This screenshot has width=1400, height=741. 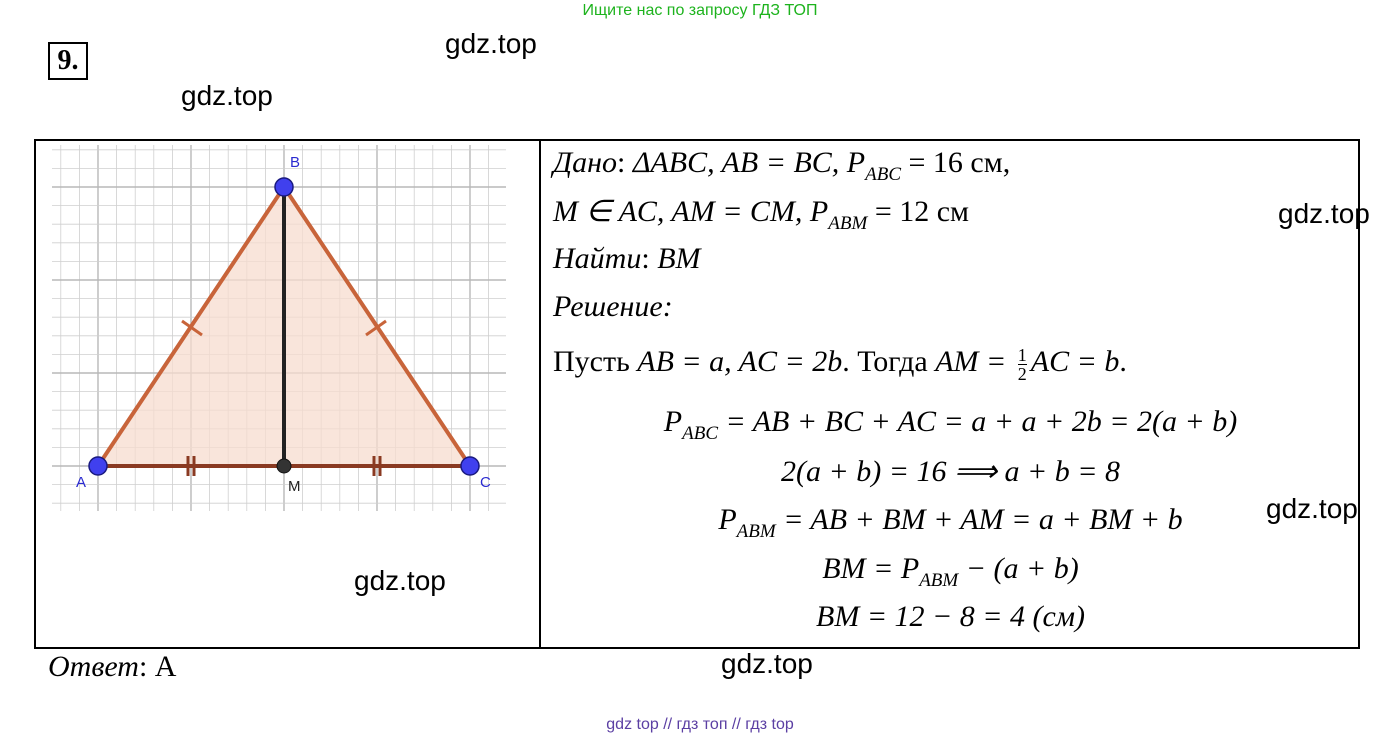 I want to click on answer-line: Ответ: A, so click(x=112, y=666).